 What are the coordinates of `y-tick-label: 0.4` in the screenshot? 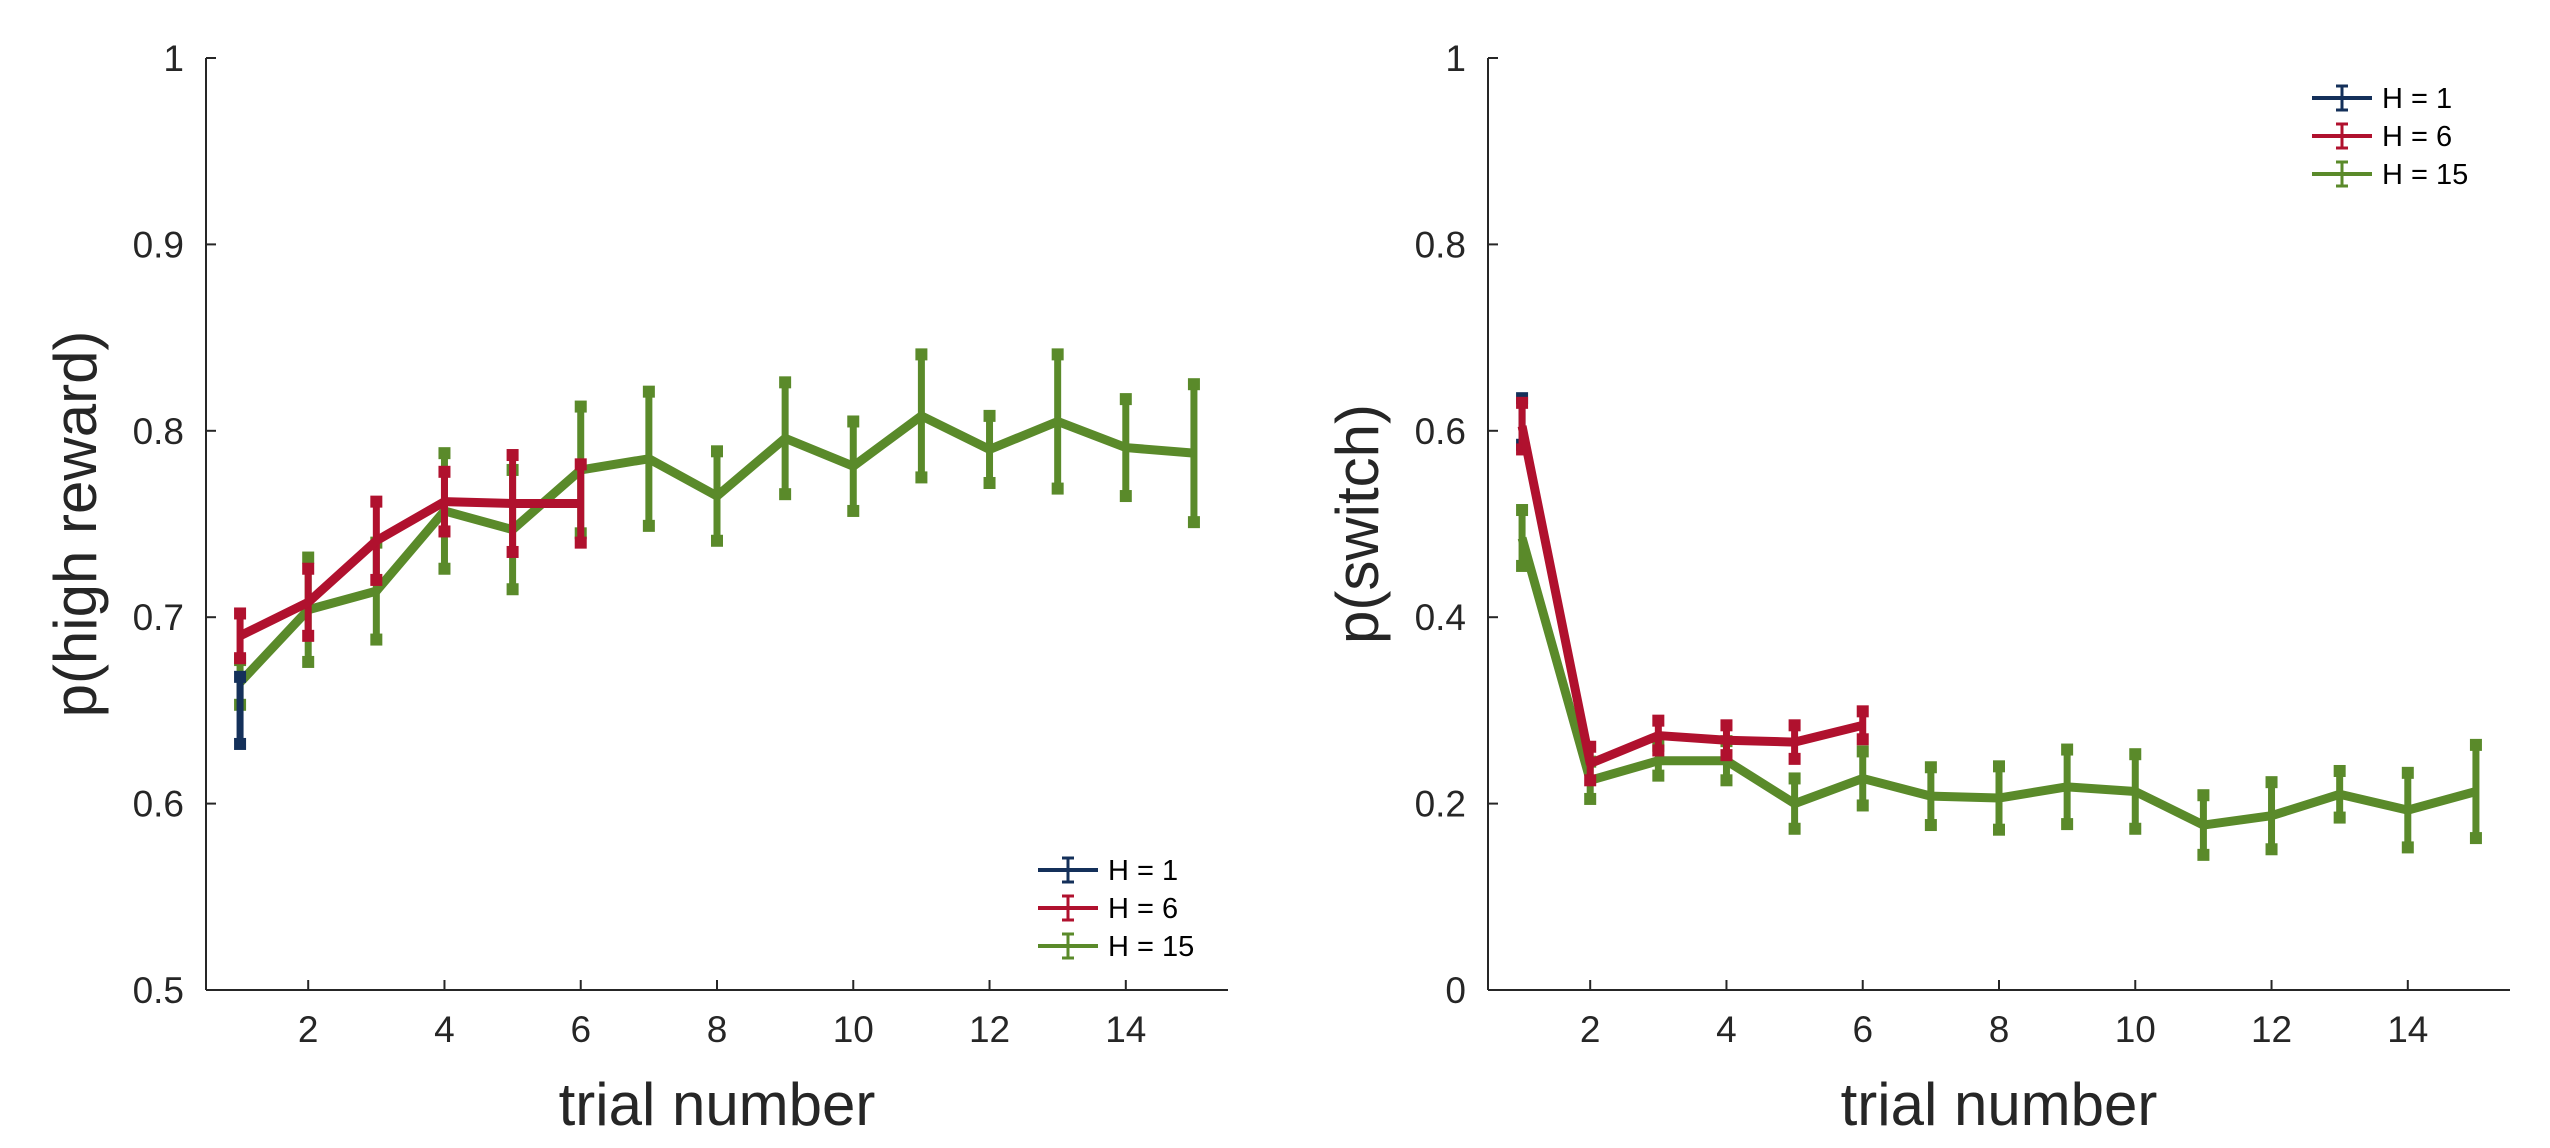 It's located at (1440, 617).